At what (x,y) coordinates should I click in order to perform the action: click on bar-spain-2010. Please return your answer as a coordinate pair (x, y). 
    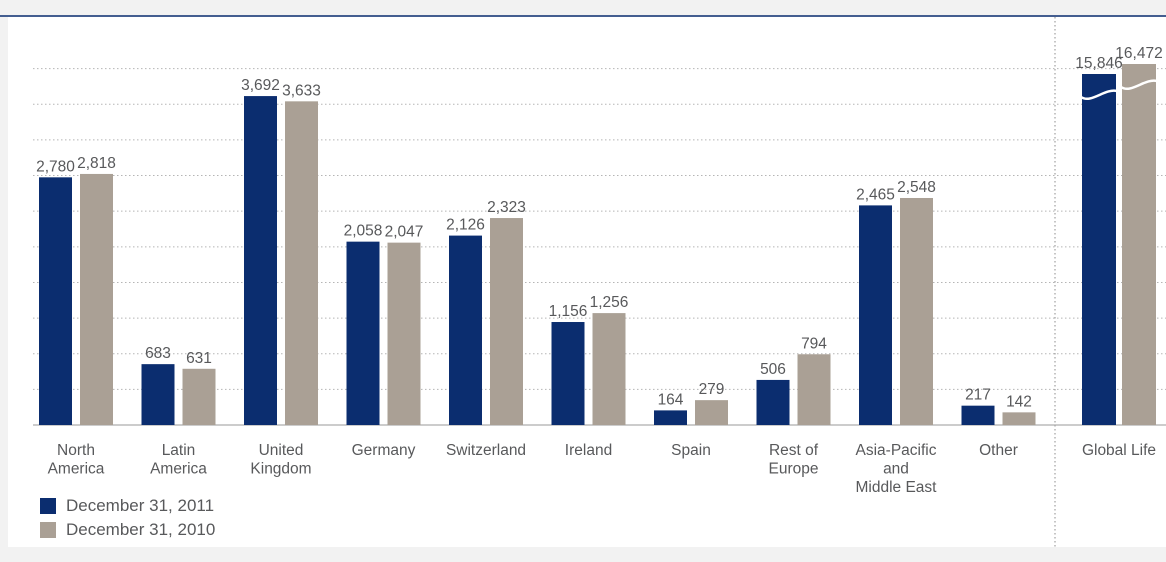
    Looking at the image, I should click on (711, 412).